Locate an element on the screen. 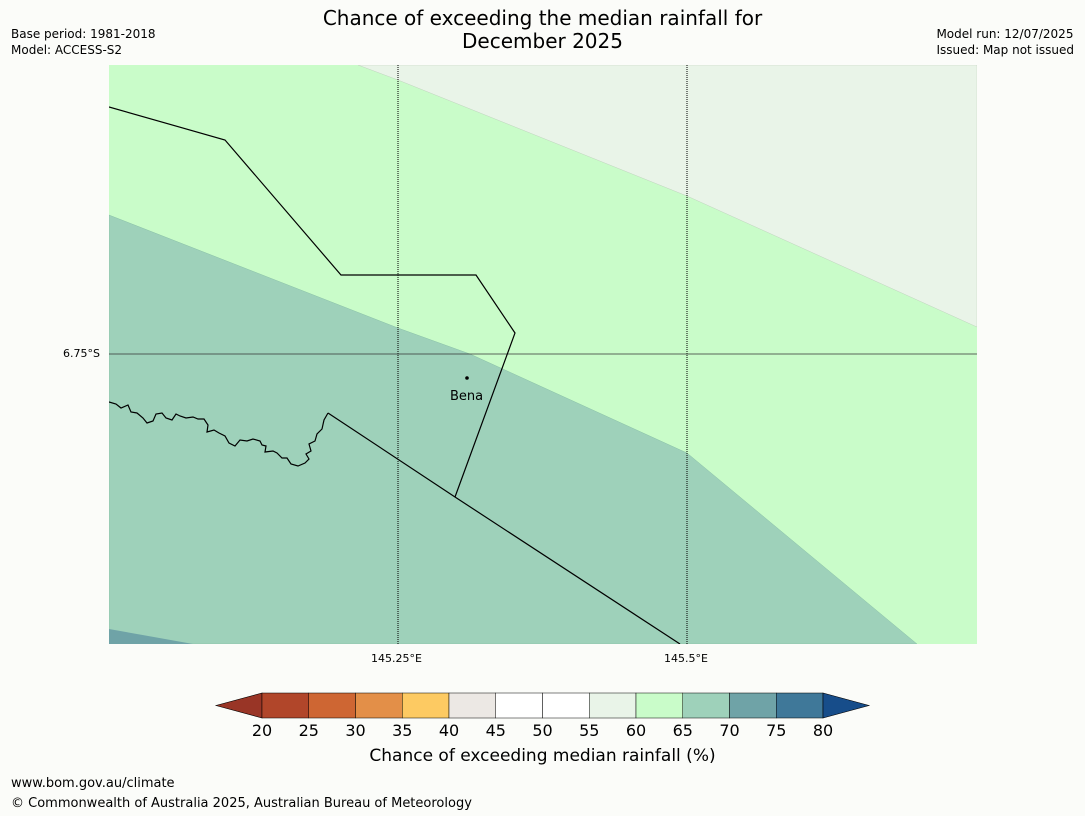  colorbar-tick-label: 75 is located at coordinates (776, 730).